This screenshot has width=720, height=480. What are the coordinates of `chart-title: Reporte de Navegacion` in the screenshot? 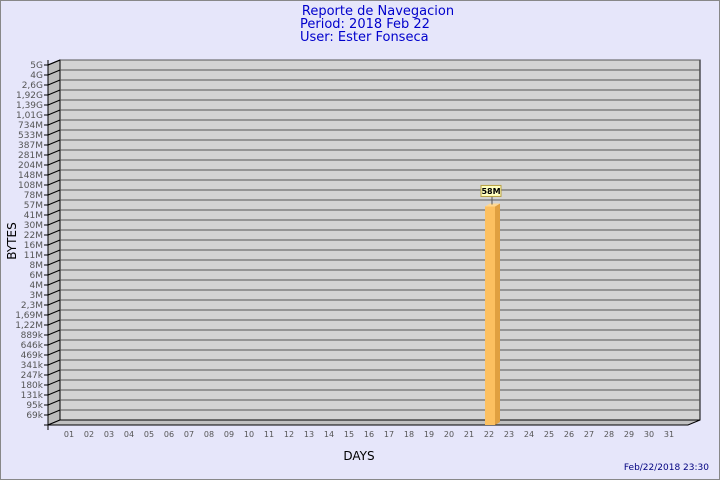 It's located at (378, 11).